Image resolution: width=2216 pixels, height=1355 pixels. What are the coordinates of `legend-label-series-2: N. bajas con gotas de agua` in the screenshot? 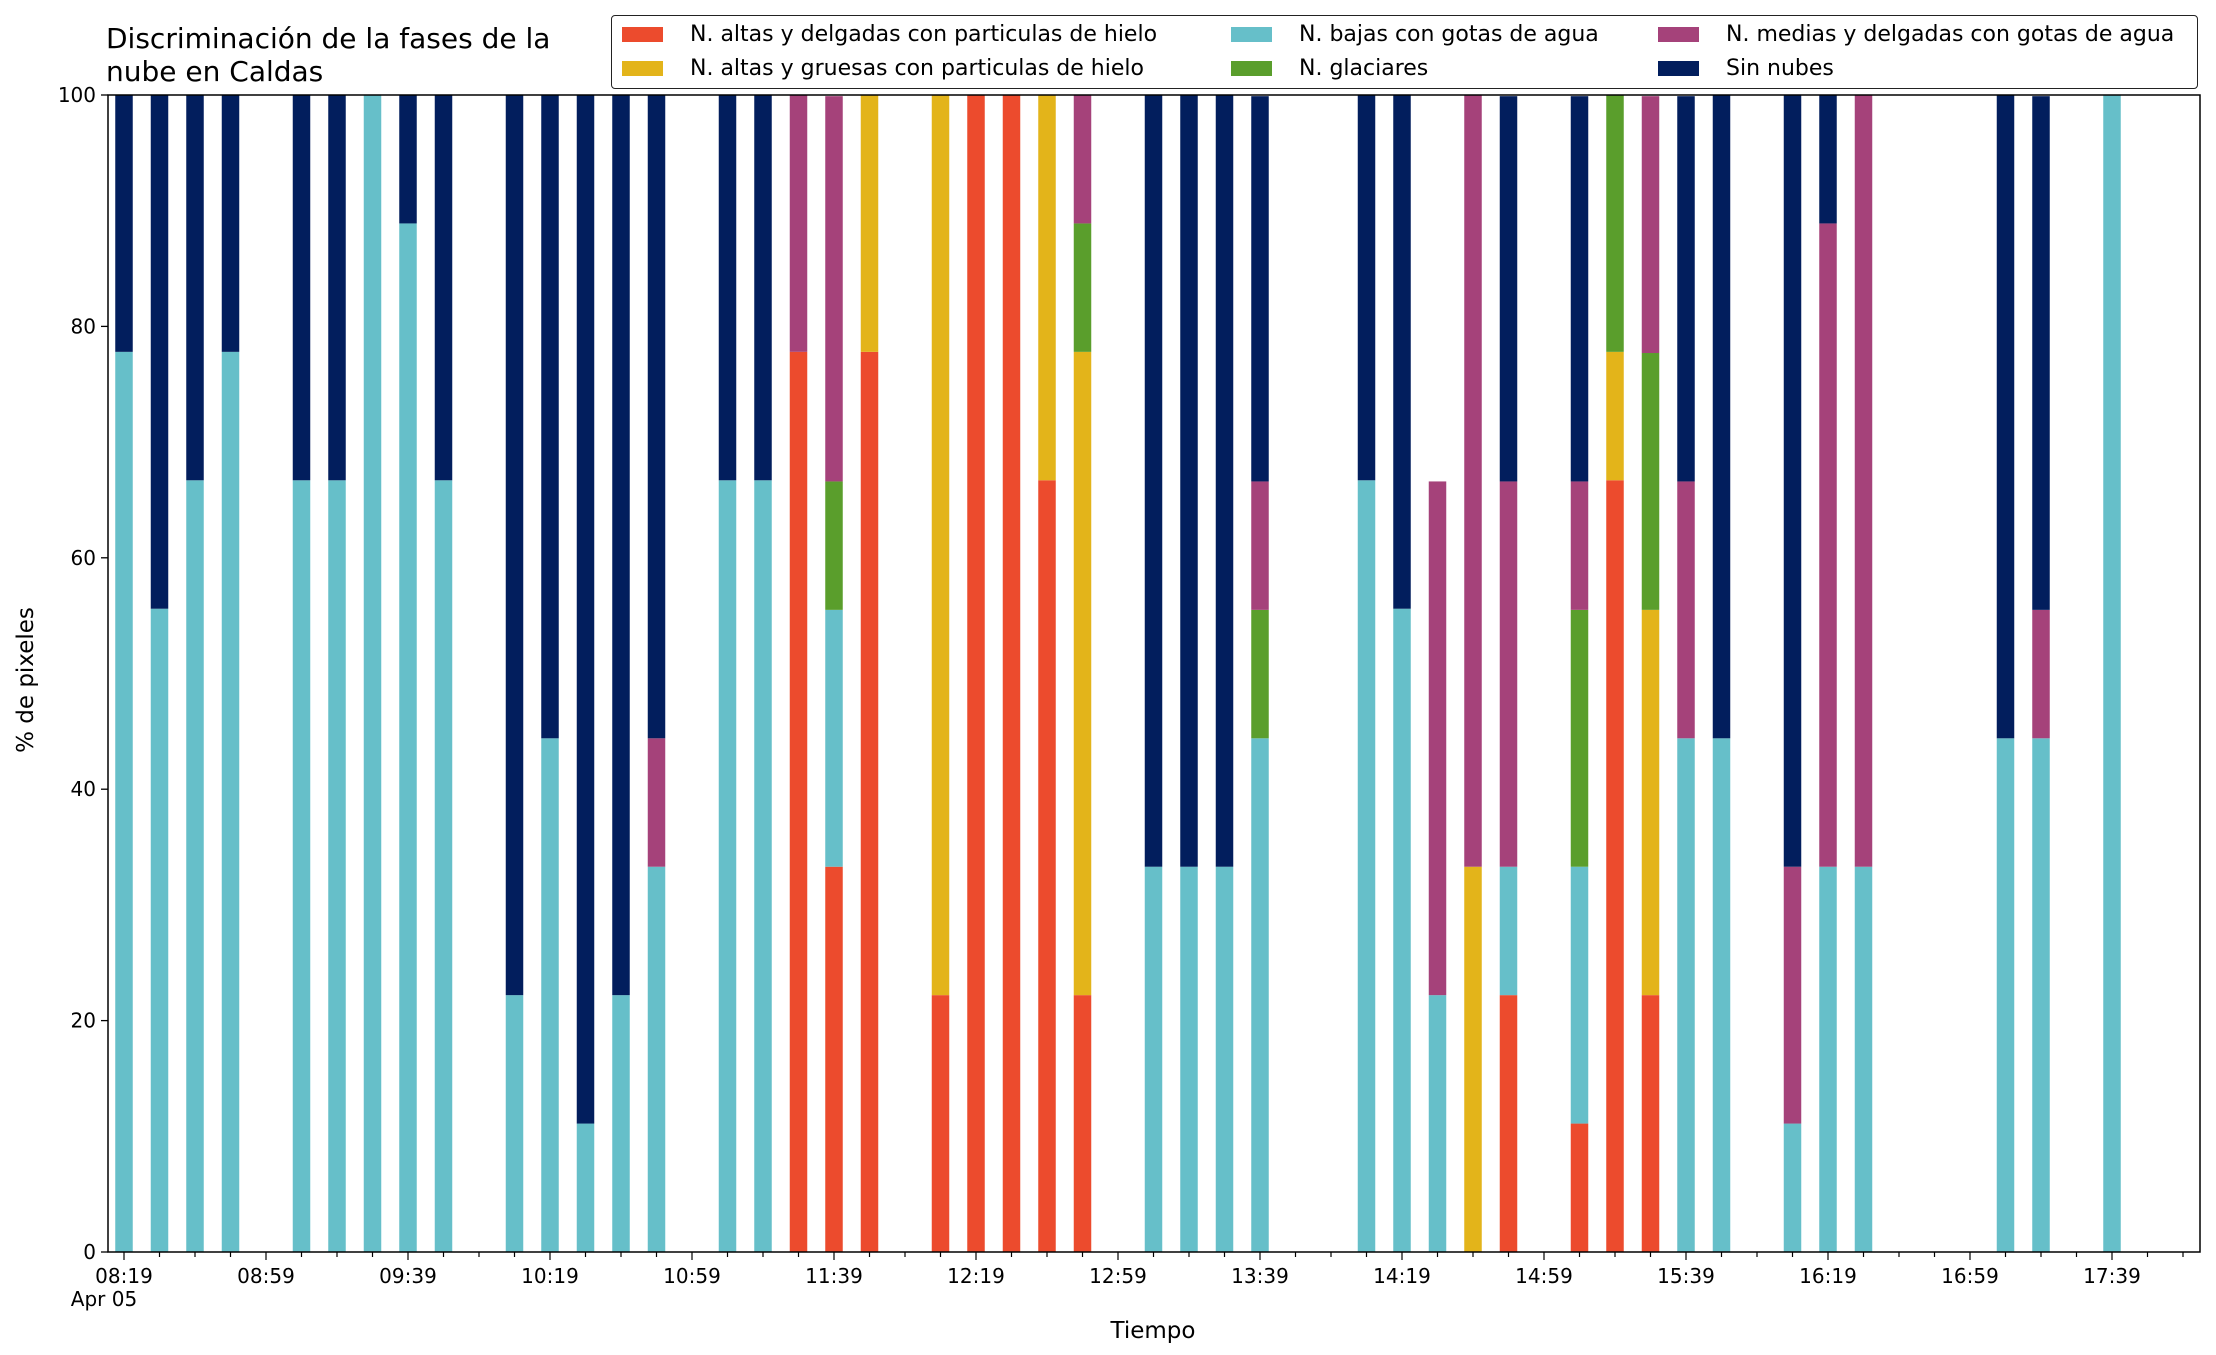 It's located at (1449, 34).